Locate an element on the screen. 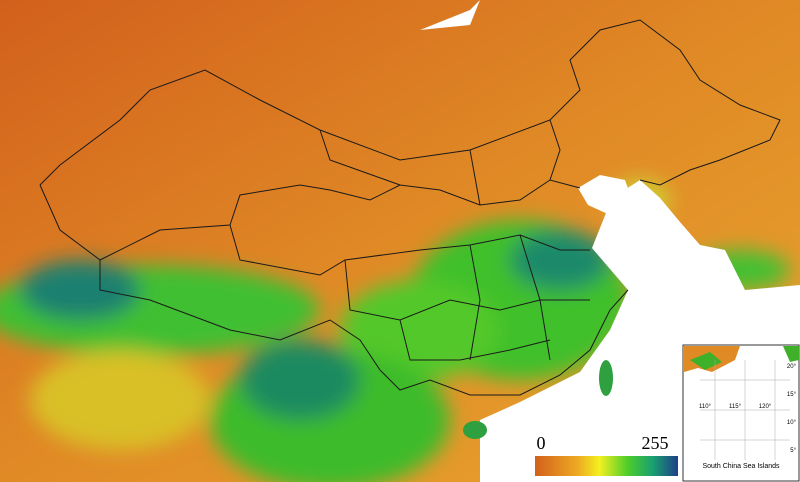 The image size is (800, 482). latitude-labels: 20° 15° 10° 5° is located at coordinates (792, 409).